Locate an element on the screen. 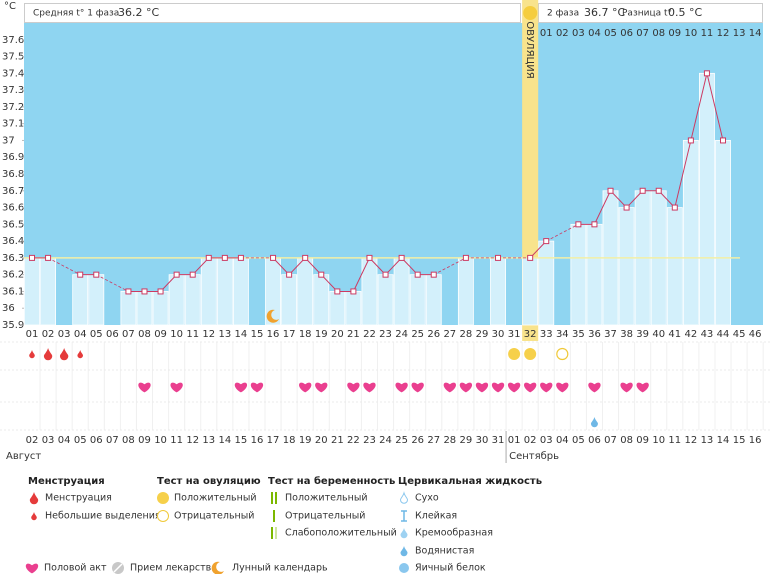 Image resolution: width=770 pixels, height=574 pixels. luteal-day-label: 07 is located at coordinates (642, 33).